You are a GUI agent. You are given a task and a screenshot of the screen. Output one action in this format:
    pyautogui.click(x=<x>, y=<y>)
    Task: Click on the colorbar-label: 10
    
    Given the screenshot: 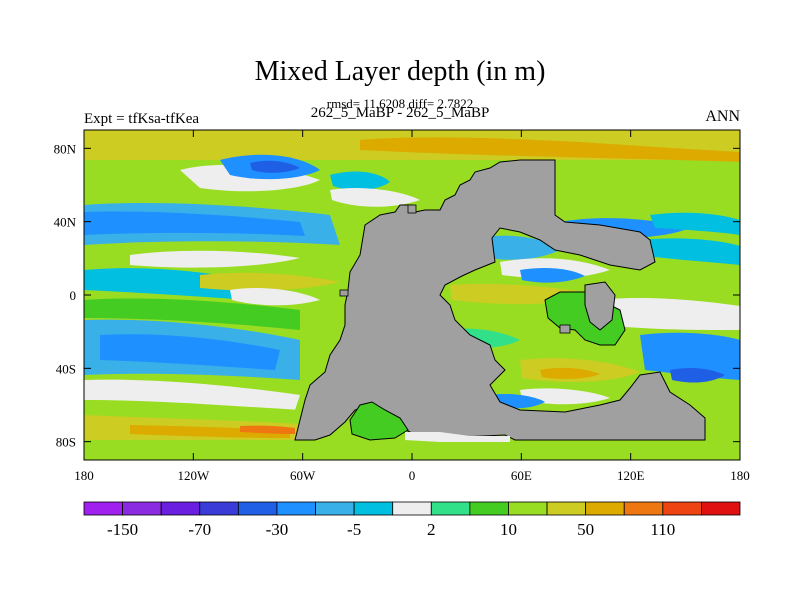 What is the action you would take?
    pyautogui.click(x=508, y=529)
    